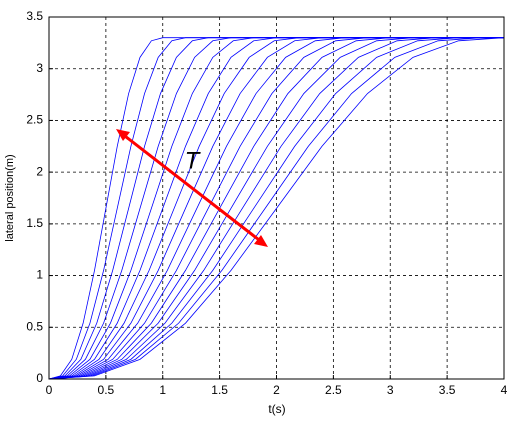  Describe the element at coordinates (106, 390) in the screenshot. I see `x-tick-label: 0.5` at that location.